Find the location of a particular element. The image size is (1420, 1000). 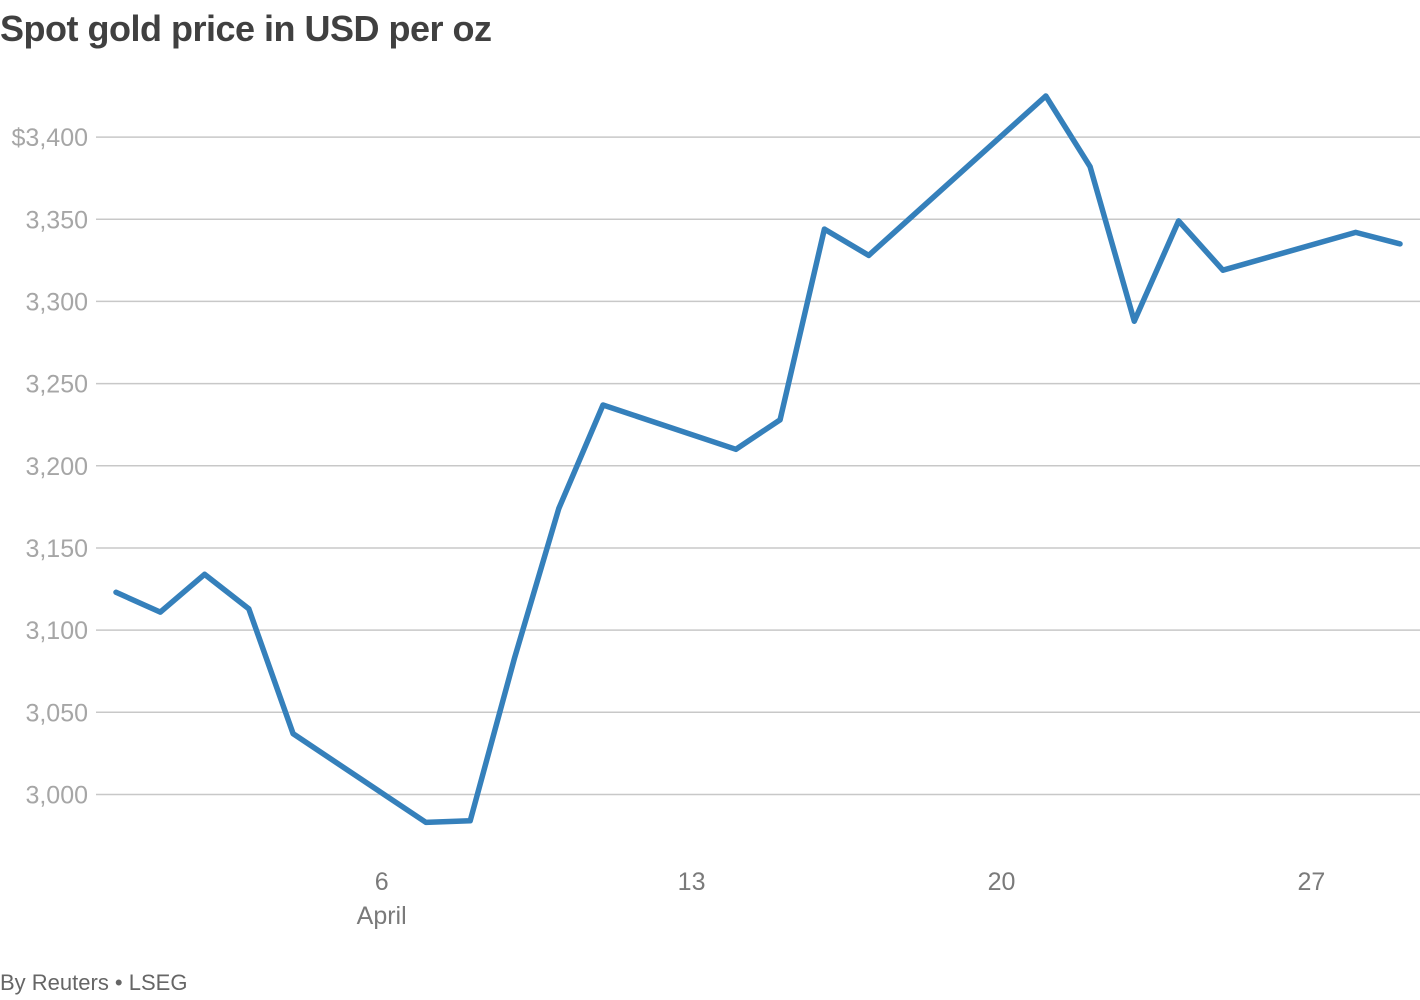

y-tick-label: 3,250 is located at coordinates (56, 385).